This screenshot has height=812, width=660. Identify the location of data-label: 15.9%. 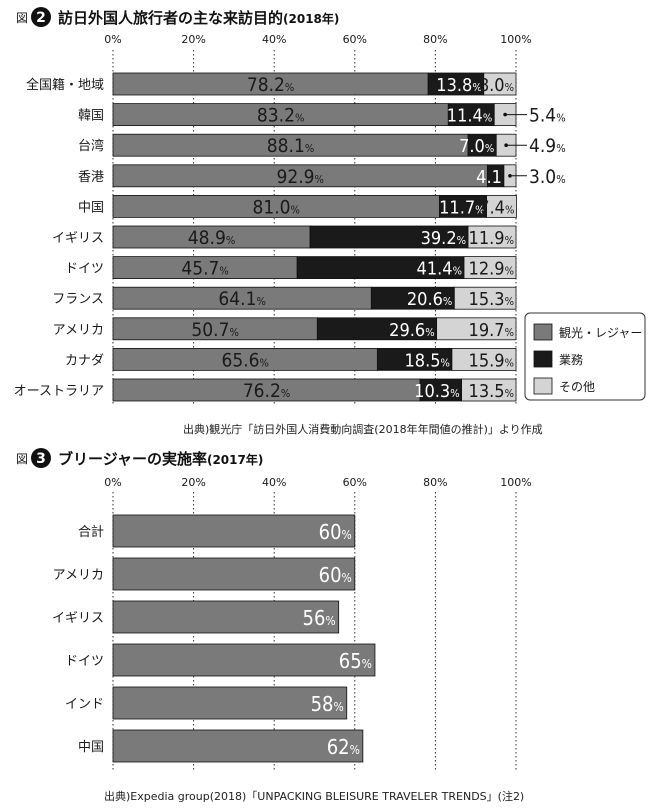
(491, 360).